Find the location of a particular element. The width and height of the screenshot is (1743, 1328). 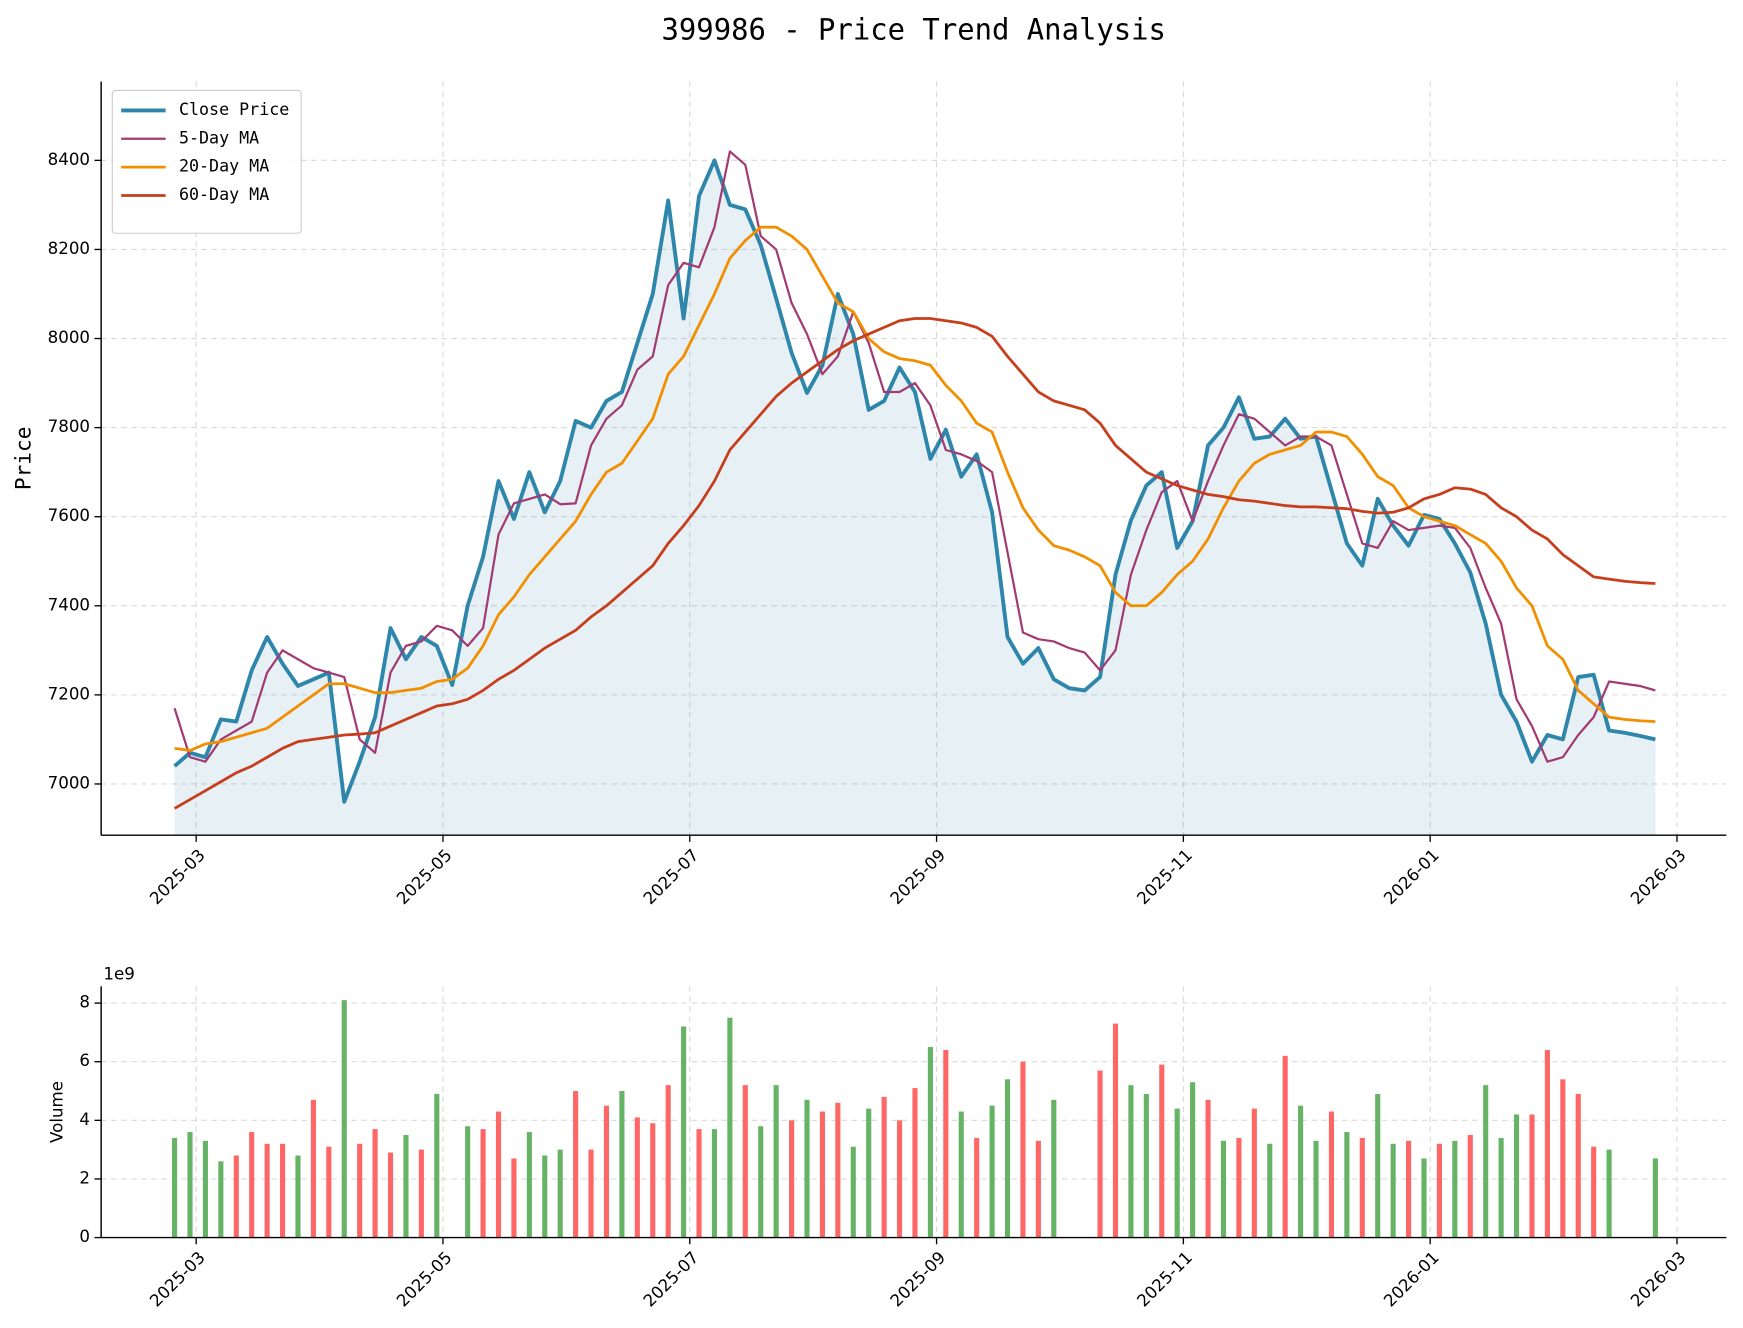

y-tick-label: 7400 is located at coordinates (69, 604).